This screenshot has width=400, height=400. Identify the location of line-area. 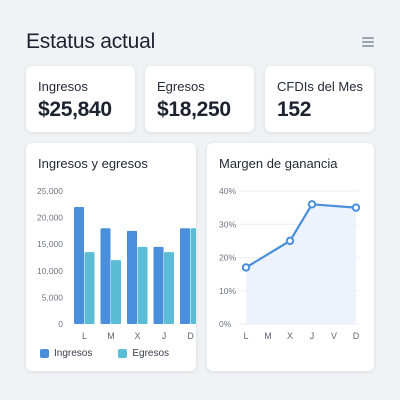
(301, 264).